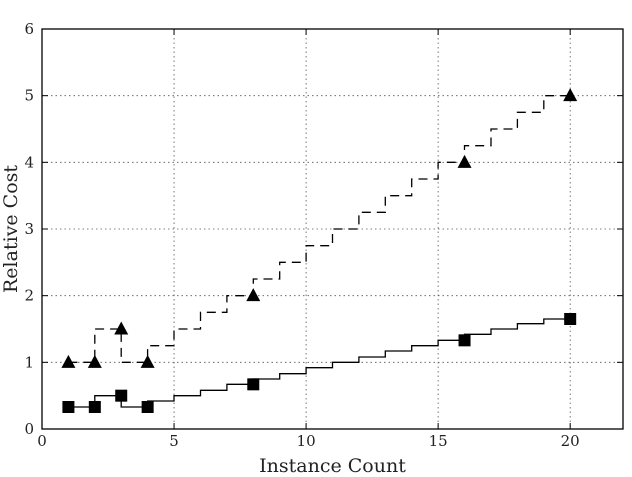 This screenshot has width=632, height=477. I want to click on y-tick-label: 2, so click(29, 296).